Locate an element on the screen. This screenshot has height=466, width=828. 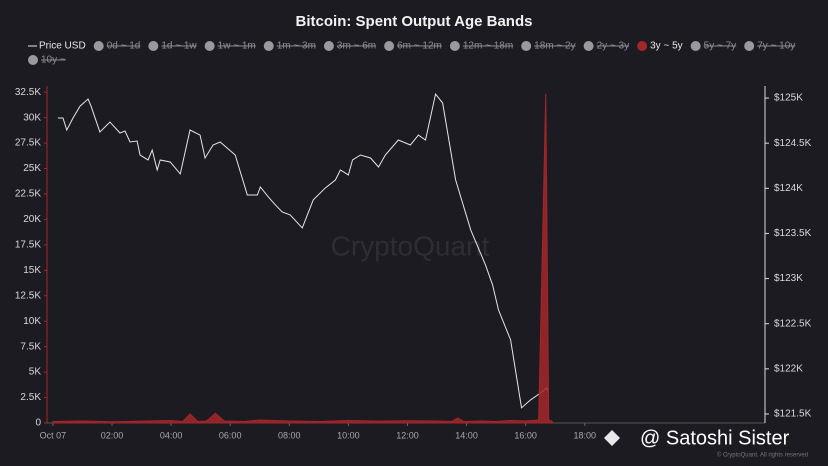
legend-label: Price USD is located at coordinates (62, 46).